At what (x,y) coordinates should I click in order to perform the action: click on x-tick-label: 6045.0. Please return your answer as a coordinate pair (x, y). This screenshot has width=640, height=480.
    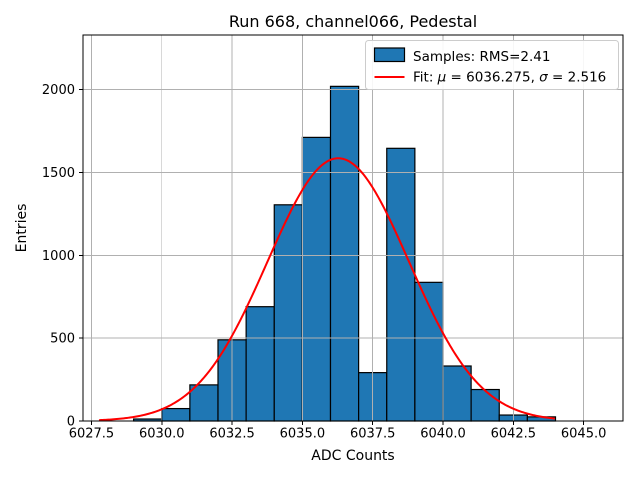
    Looking at the image, I should click on (584, 434).